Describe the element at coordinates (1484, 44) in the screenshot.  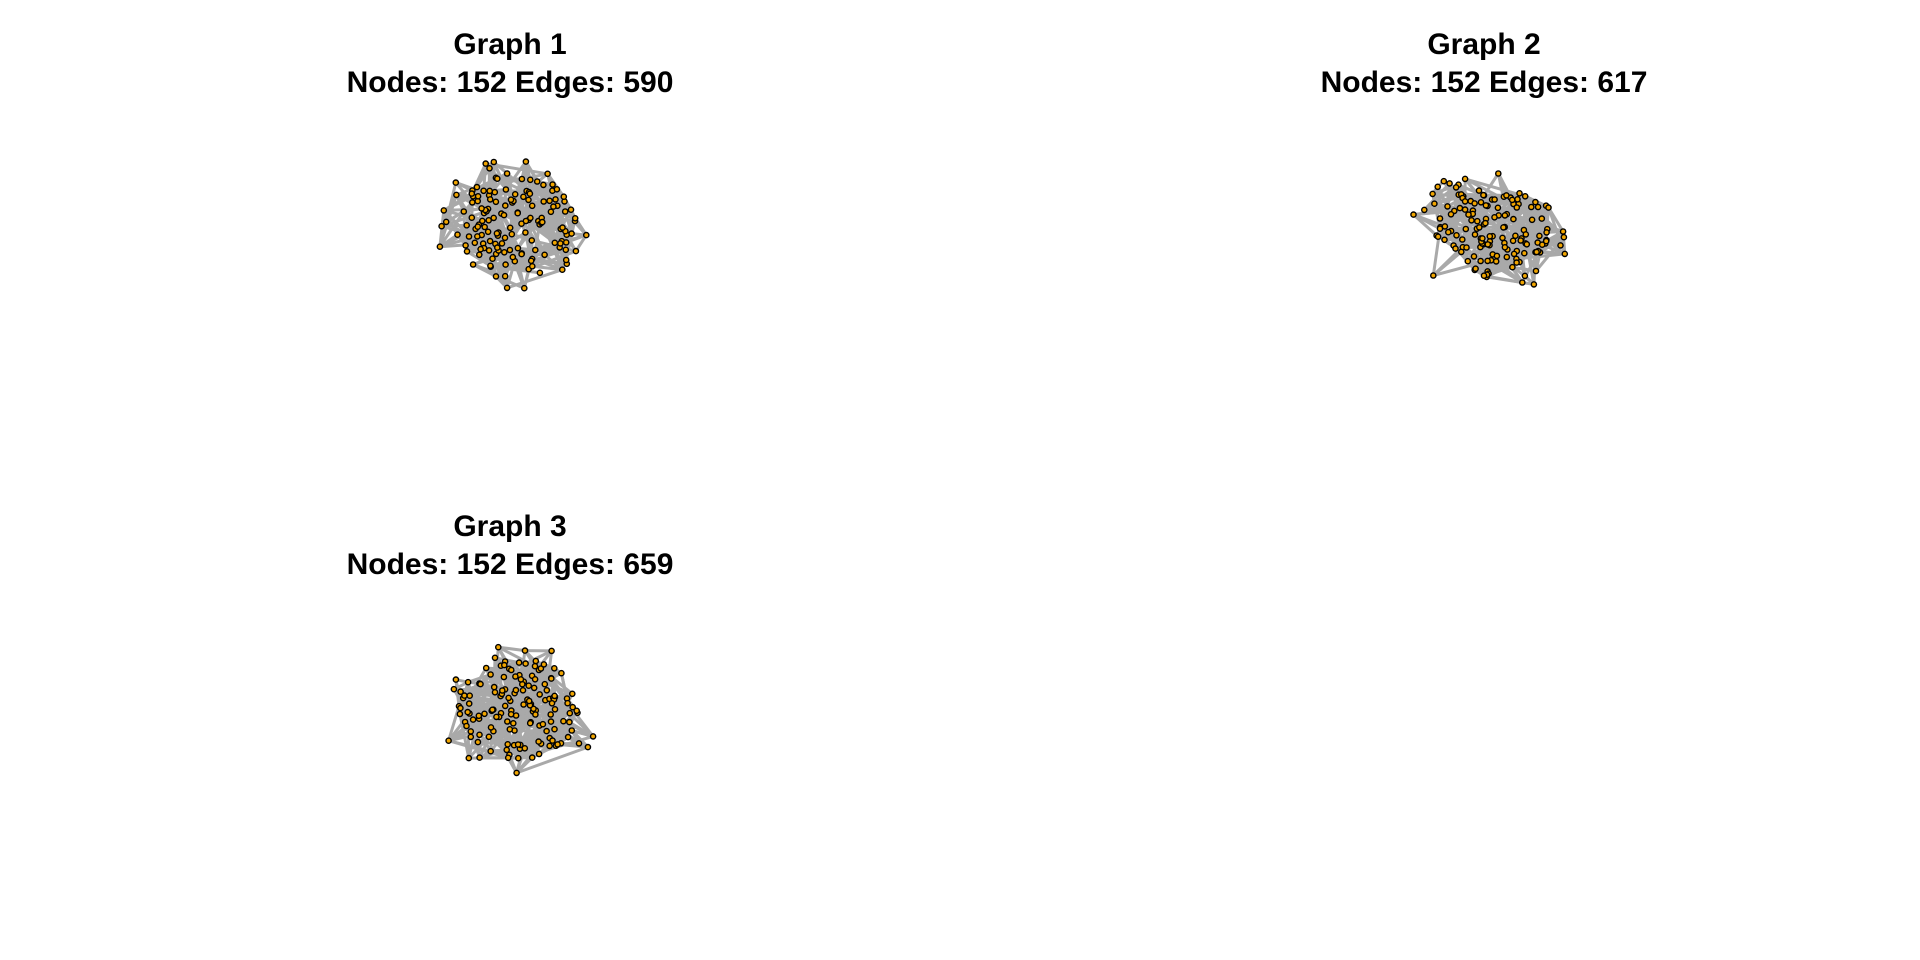
I see `graph-title: Graph 2` at that location.